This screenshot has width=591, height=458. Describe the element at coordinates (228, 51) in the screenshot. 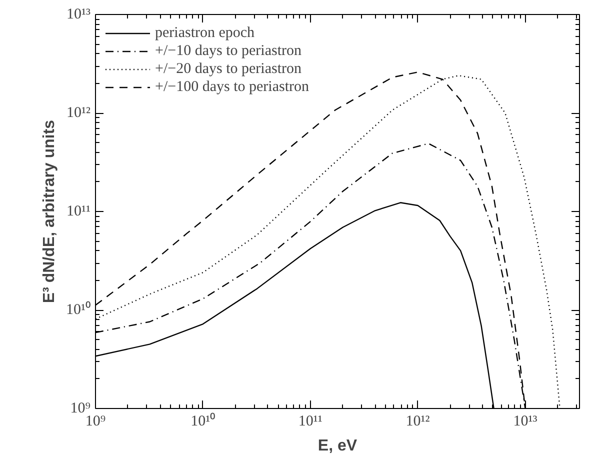

I see `legend-label: +/−10 days to periastron` at that location.